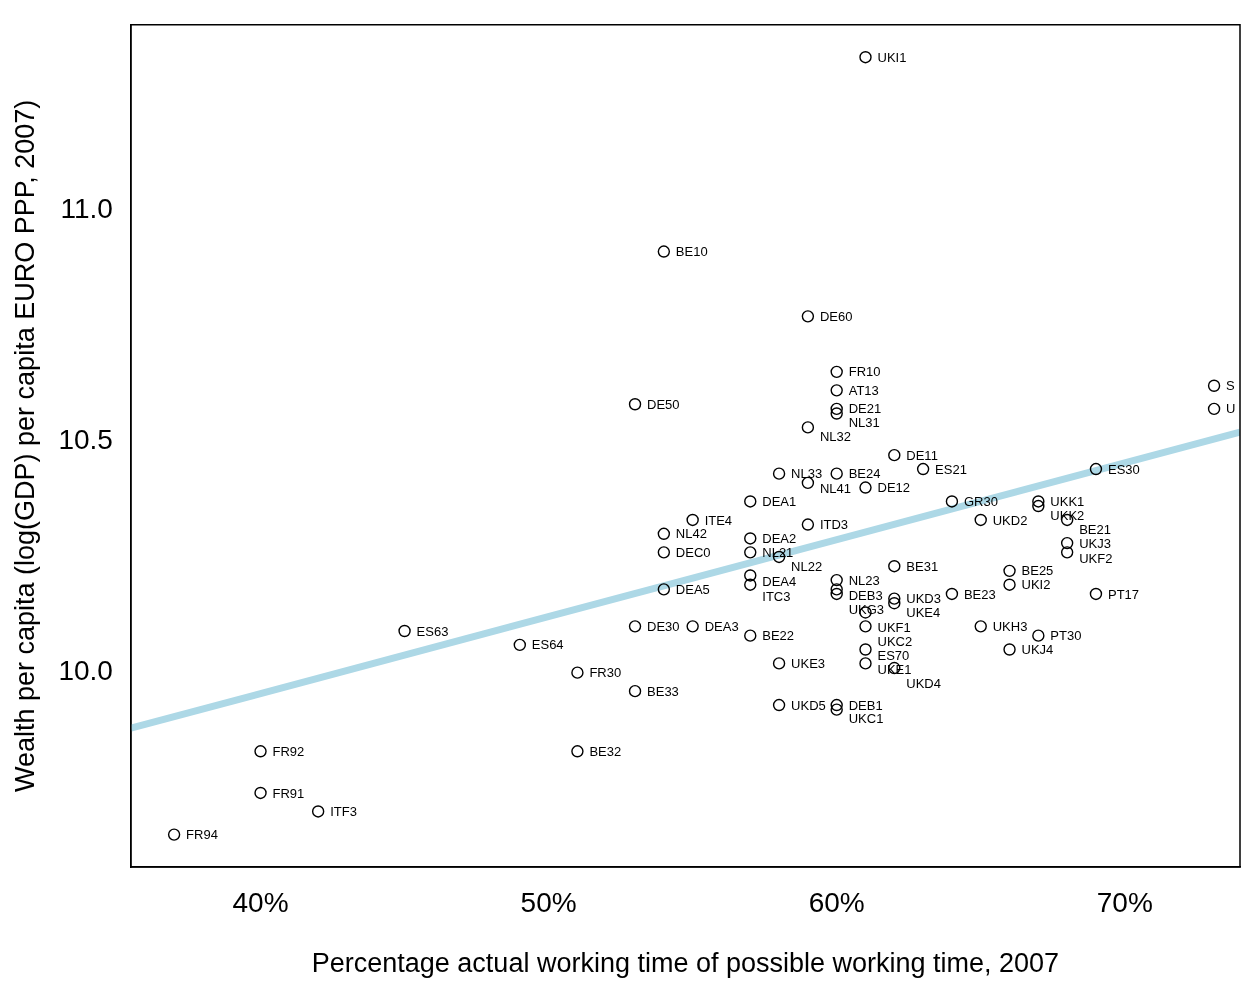  Describe the element at coordinates (343, 812) in the screenshot. I see `annotation: ITF3` at that location.